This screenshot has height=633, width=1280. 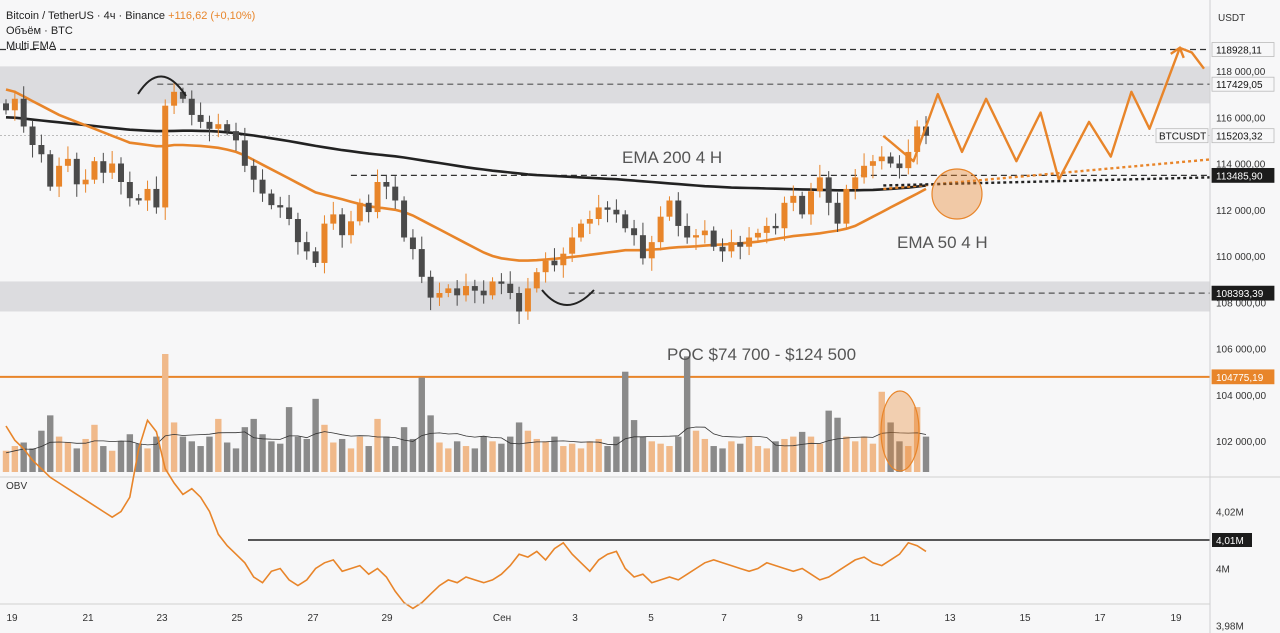 I want to click on date-axis: 19 21 23 25 27 29 Сен 3 5 7 9 11 13 15 17 19, so click(x=605, y=613).